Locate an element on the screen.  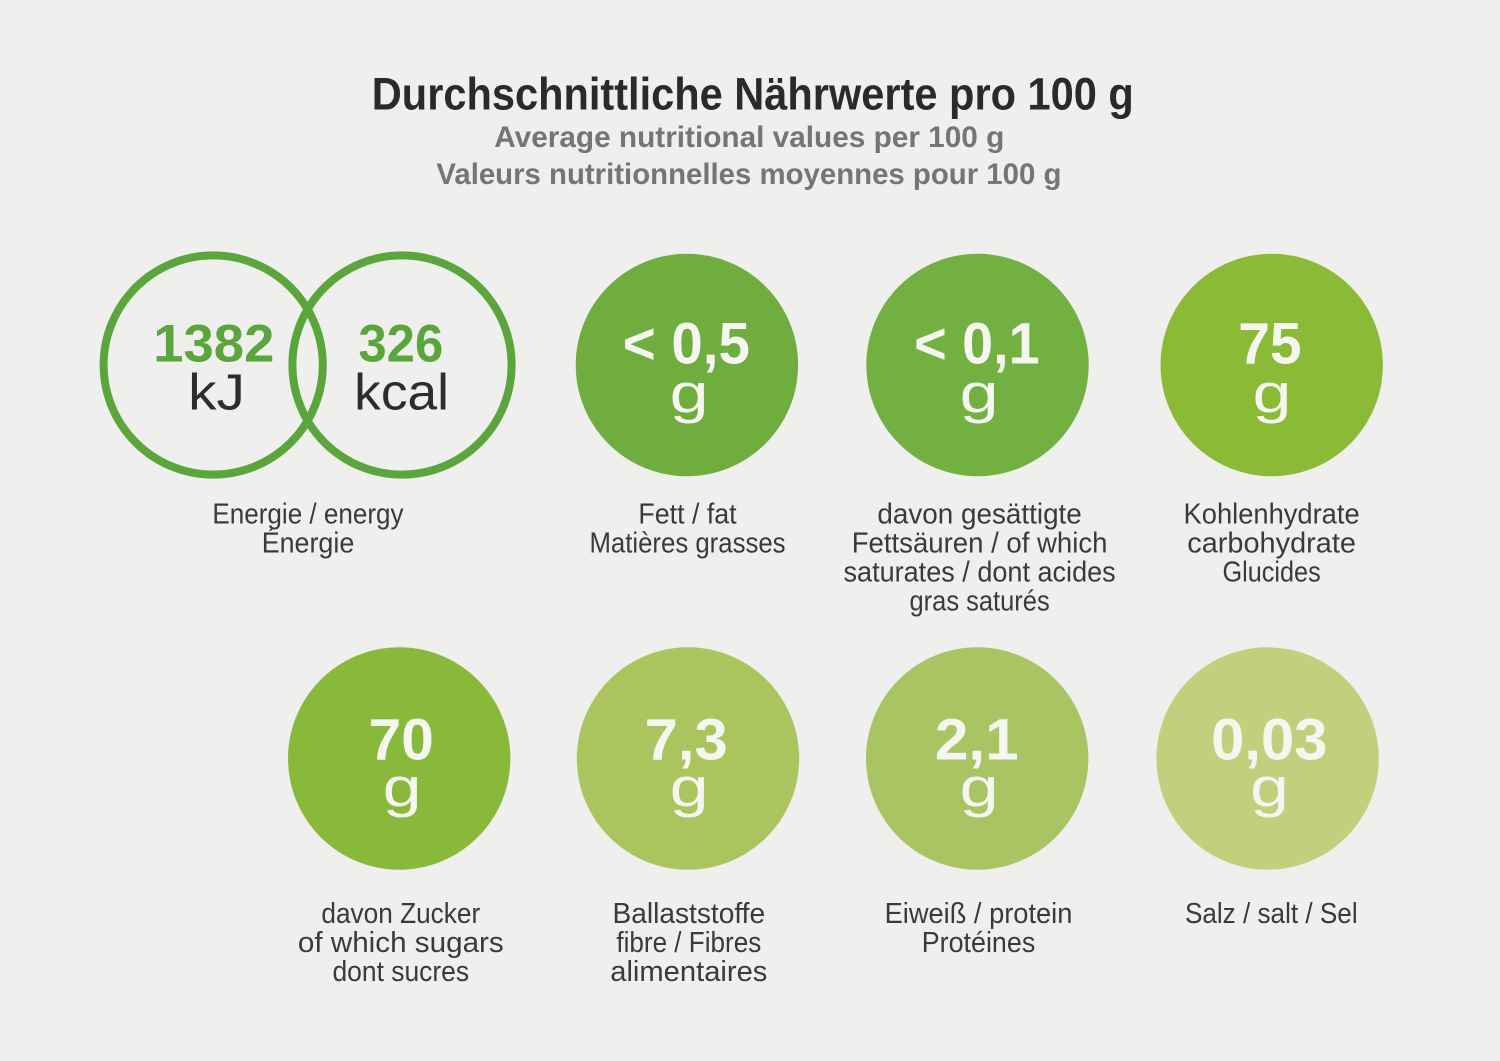
svg-text: Ballaststoffe is located at coordinates (688, 914).